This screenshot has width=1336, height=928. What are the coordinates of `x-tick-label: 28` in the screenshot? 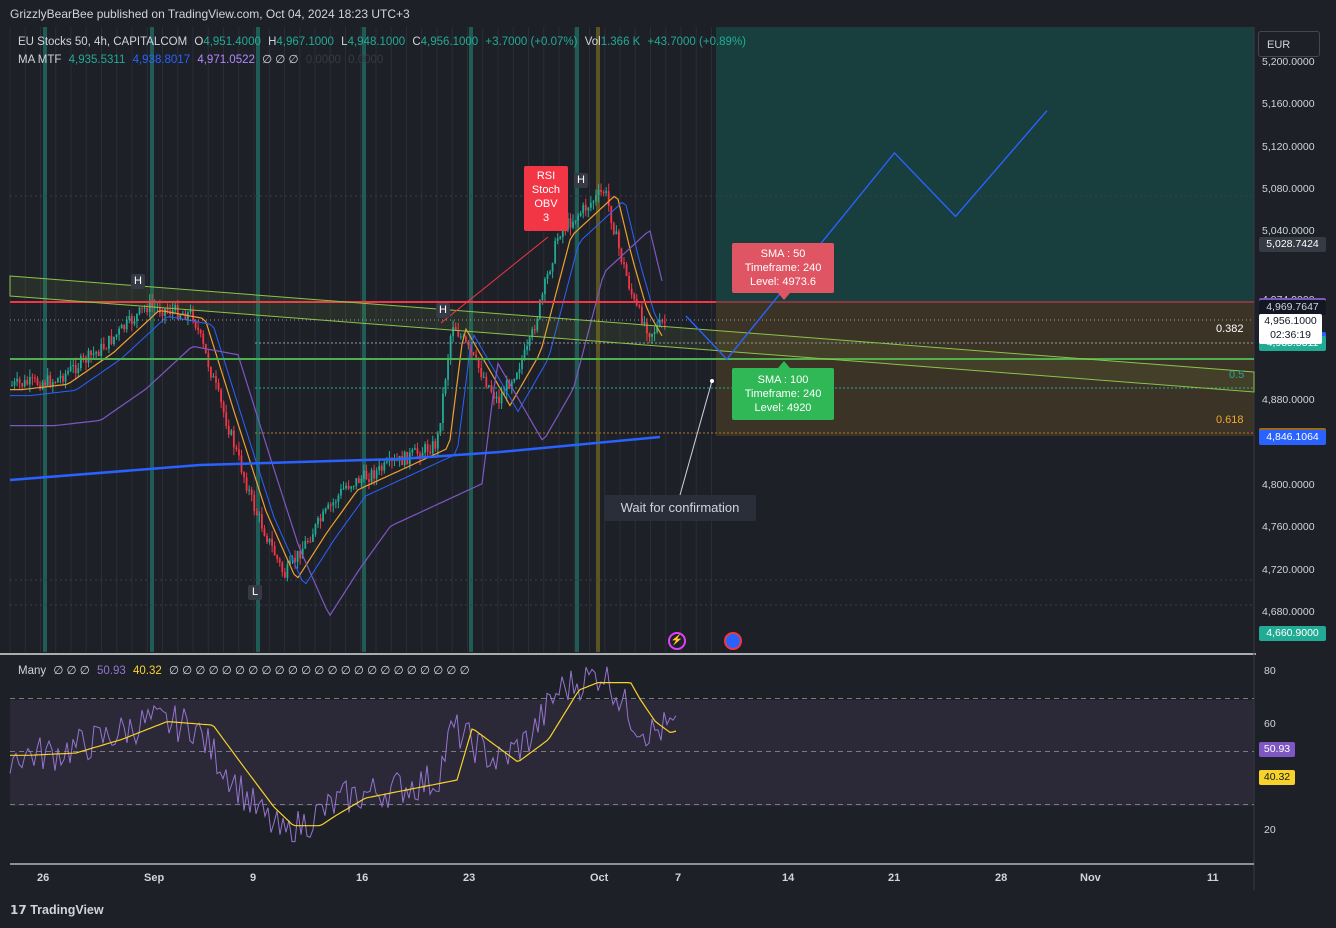 It's located at (1001, 878).